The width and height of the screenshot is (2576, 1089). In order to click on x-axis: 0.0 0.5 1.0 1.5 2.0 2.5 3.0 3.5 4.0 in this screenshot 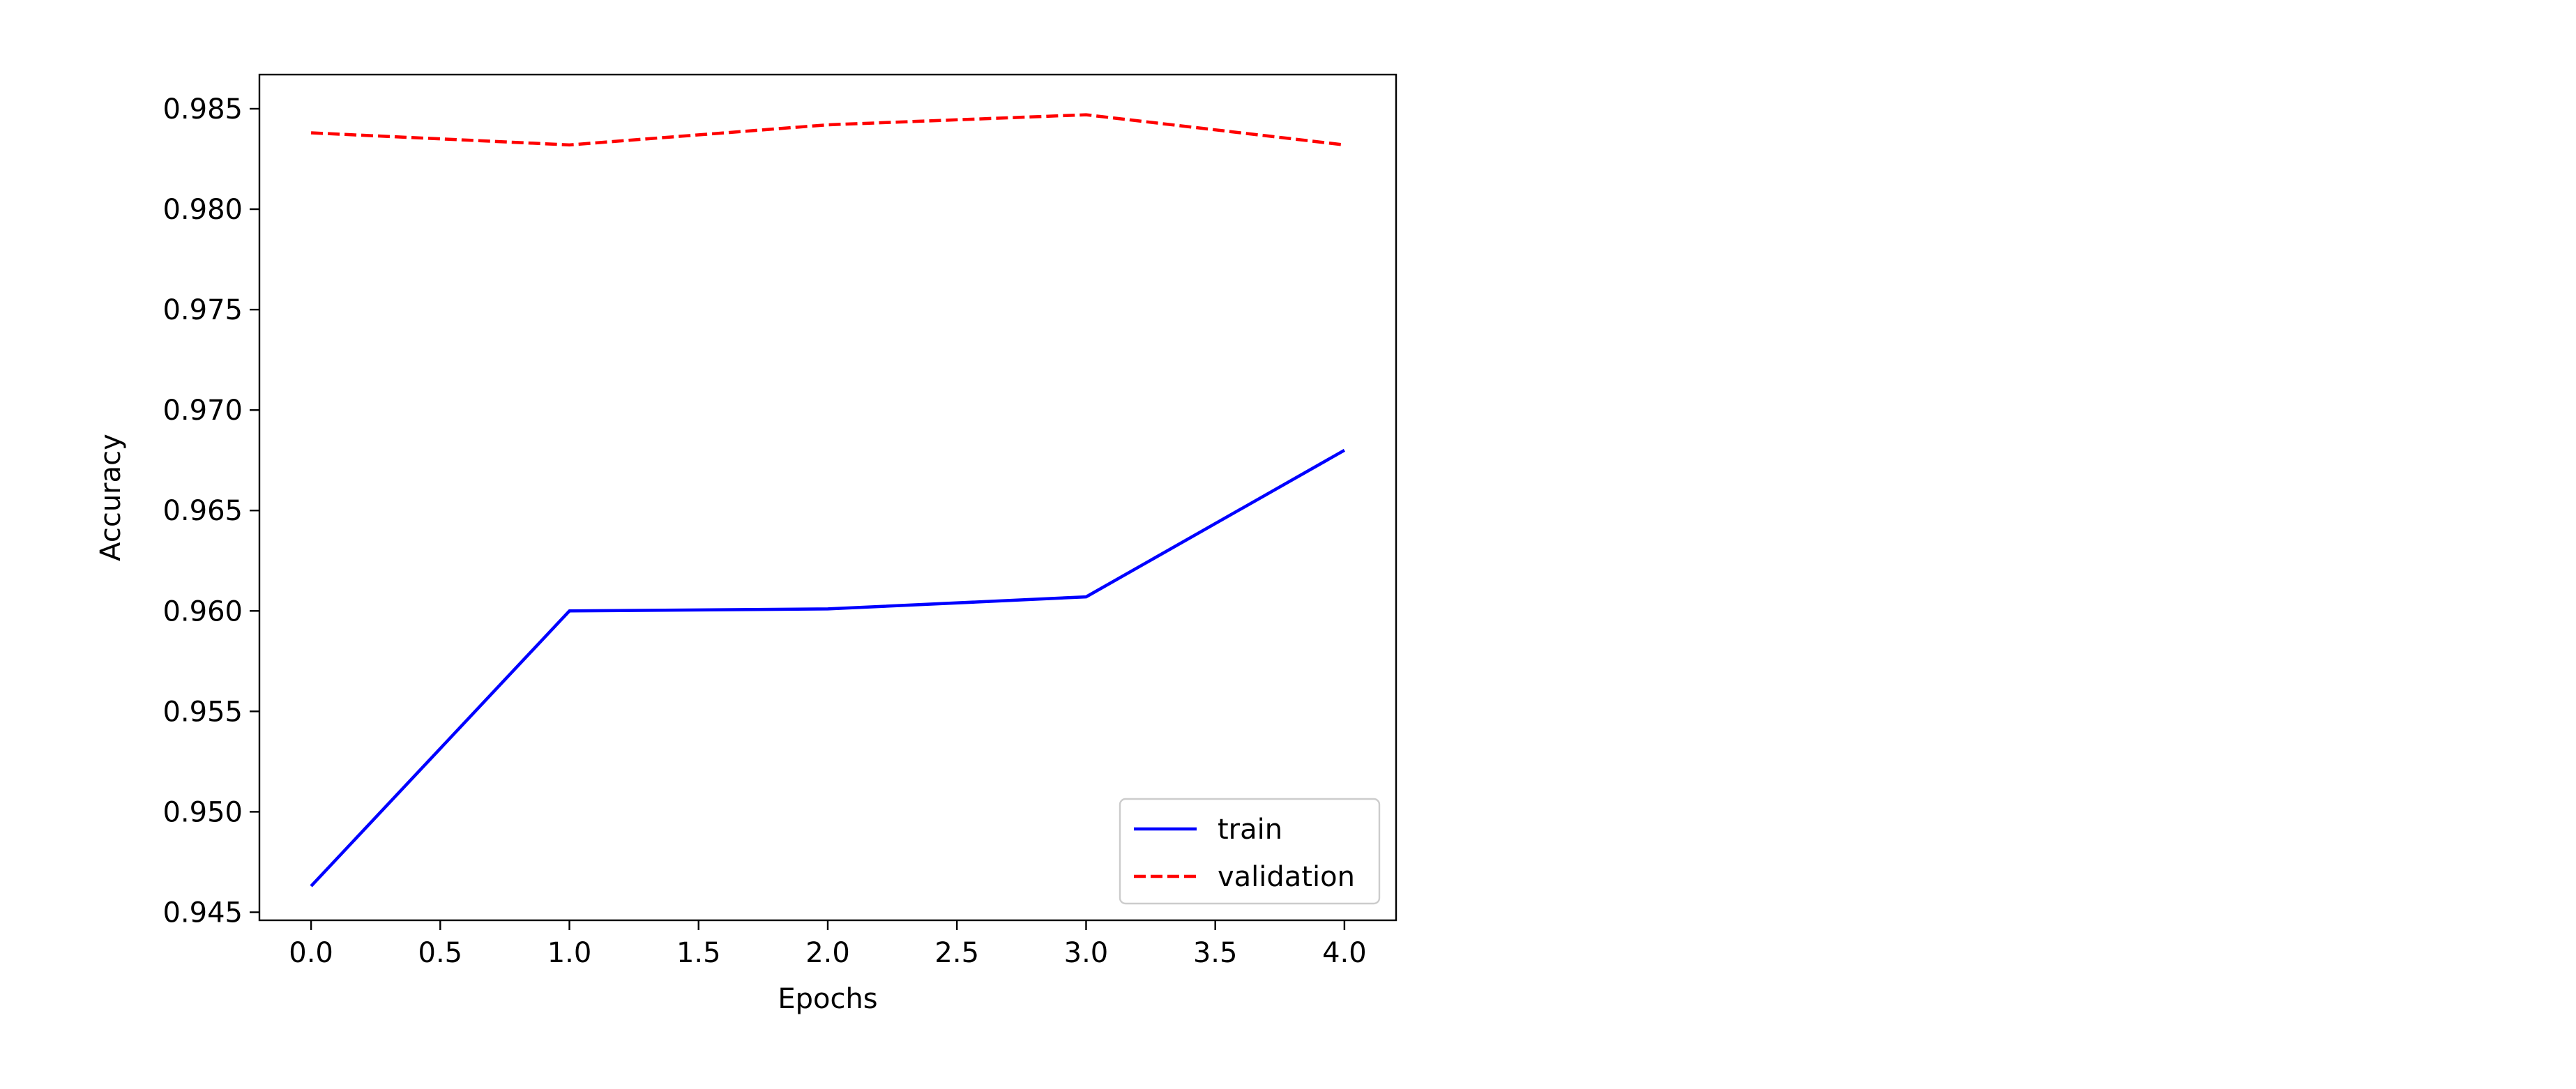, I will do `click(828, 944)`.